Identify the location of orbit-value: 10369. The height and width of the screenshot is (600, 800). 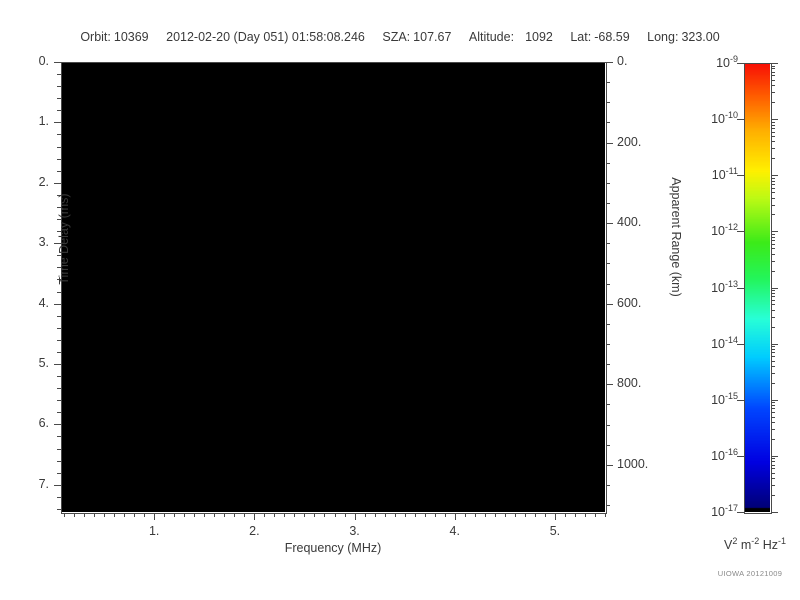
(131, 37).